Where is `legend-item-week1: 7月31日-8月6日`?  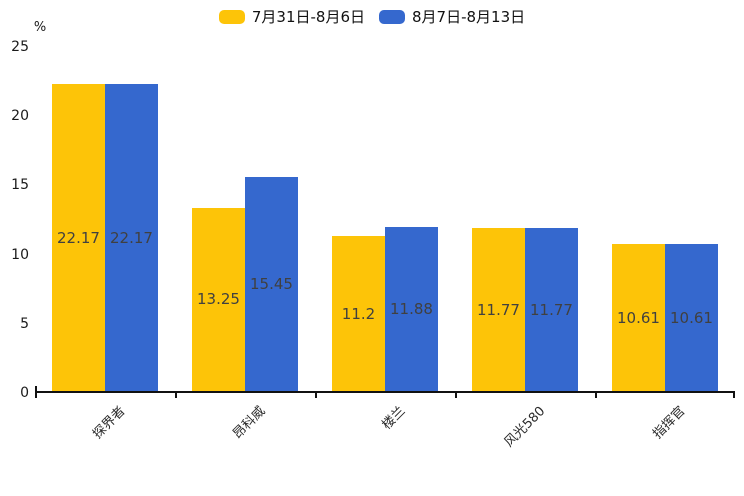 legend-item-week1: 7月31日-8月6日 is located at coordinates (291, 17).